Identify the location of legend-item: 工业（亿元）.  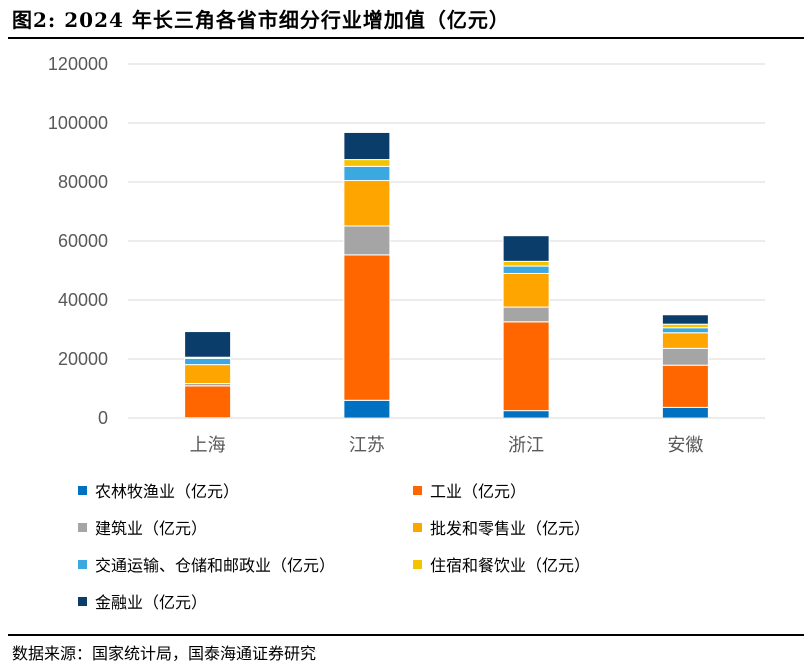
(469, 490).